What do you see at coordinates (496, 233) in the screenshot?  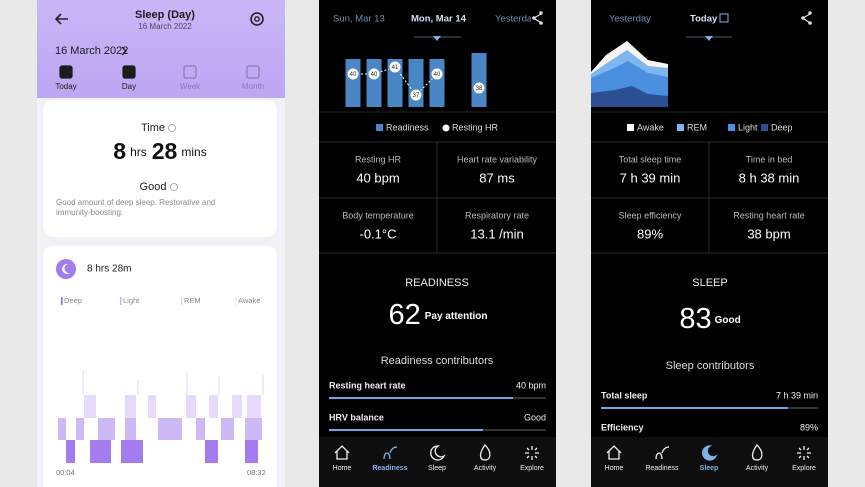 I see `metric-value: 13.1 /min` at bounding box center [496, 233].